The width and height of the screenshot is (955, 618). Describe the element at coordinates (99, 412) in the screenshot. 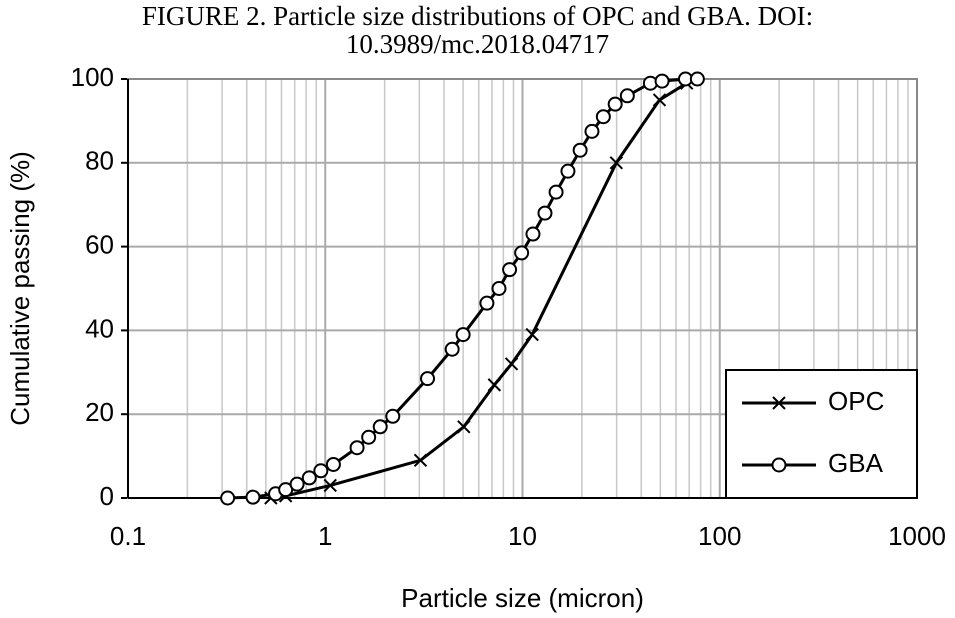

I see `y-tick-label: 20` at that location.